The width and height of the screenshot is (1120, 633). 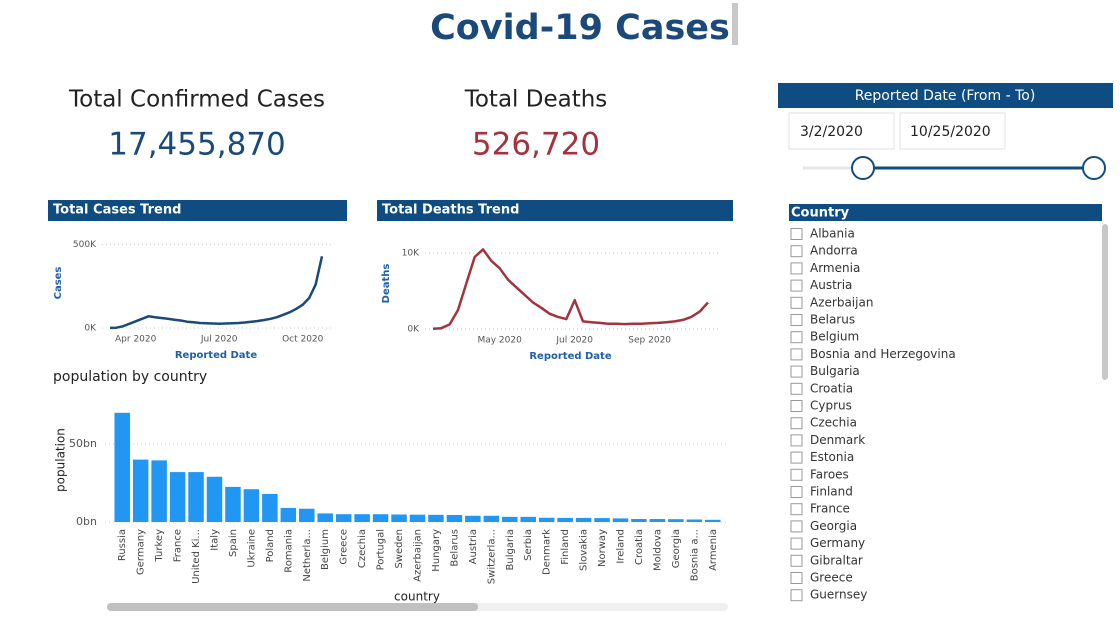 I want to click on date-to: 10/25/2020, so click(x=950, y=132).